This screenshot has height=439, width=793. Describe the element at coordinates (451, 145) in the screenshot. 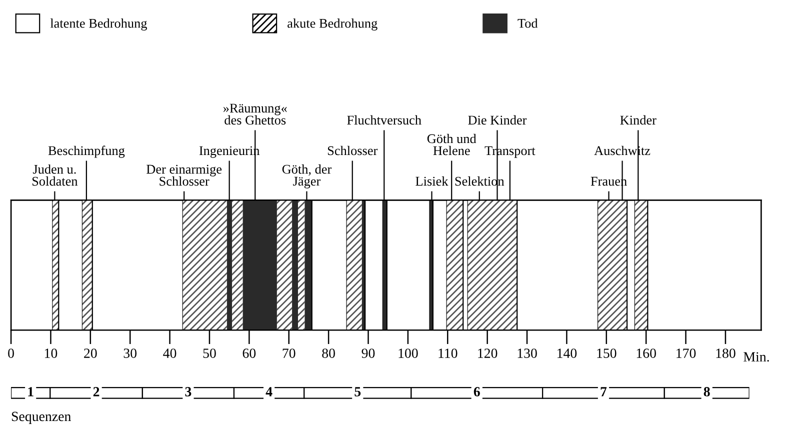

I see `ref-line-label: Göth und Helene` at that location.